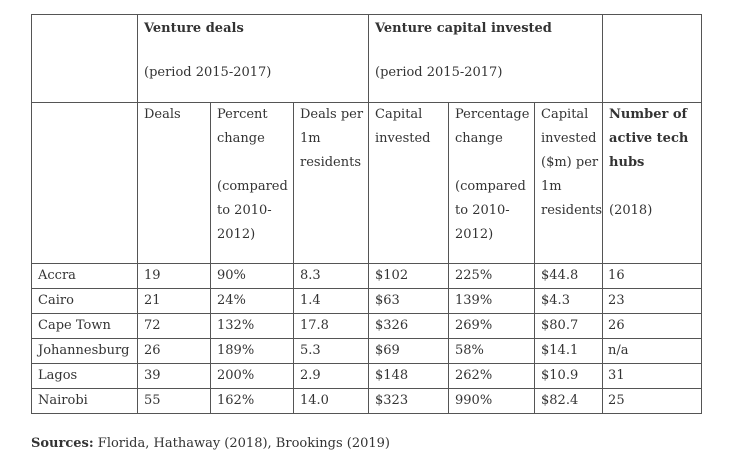  What do you see at coordinates (331, 401) in the screenshot?
I see `cell-deals-per-1m: 14.0` at bounding box center [331, 401].